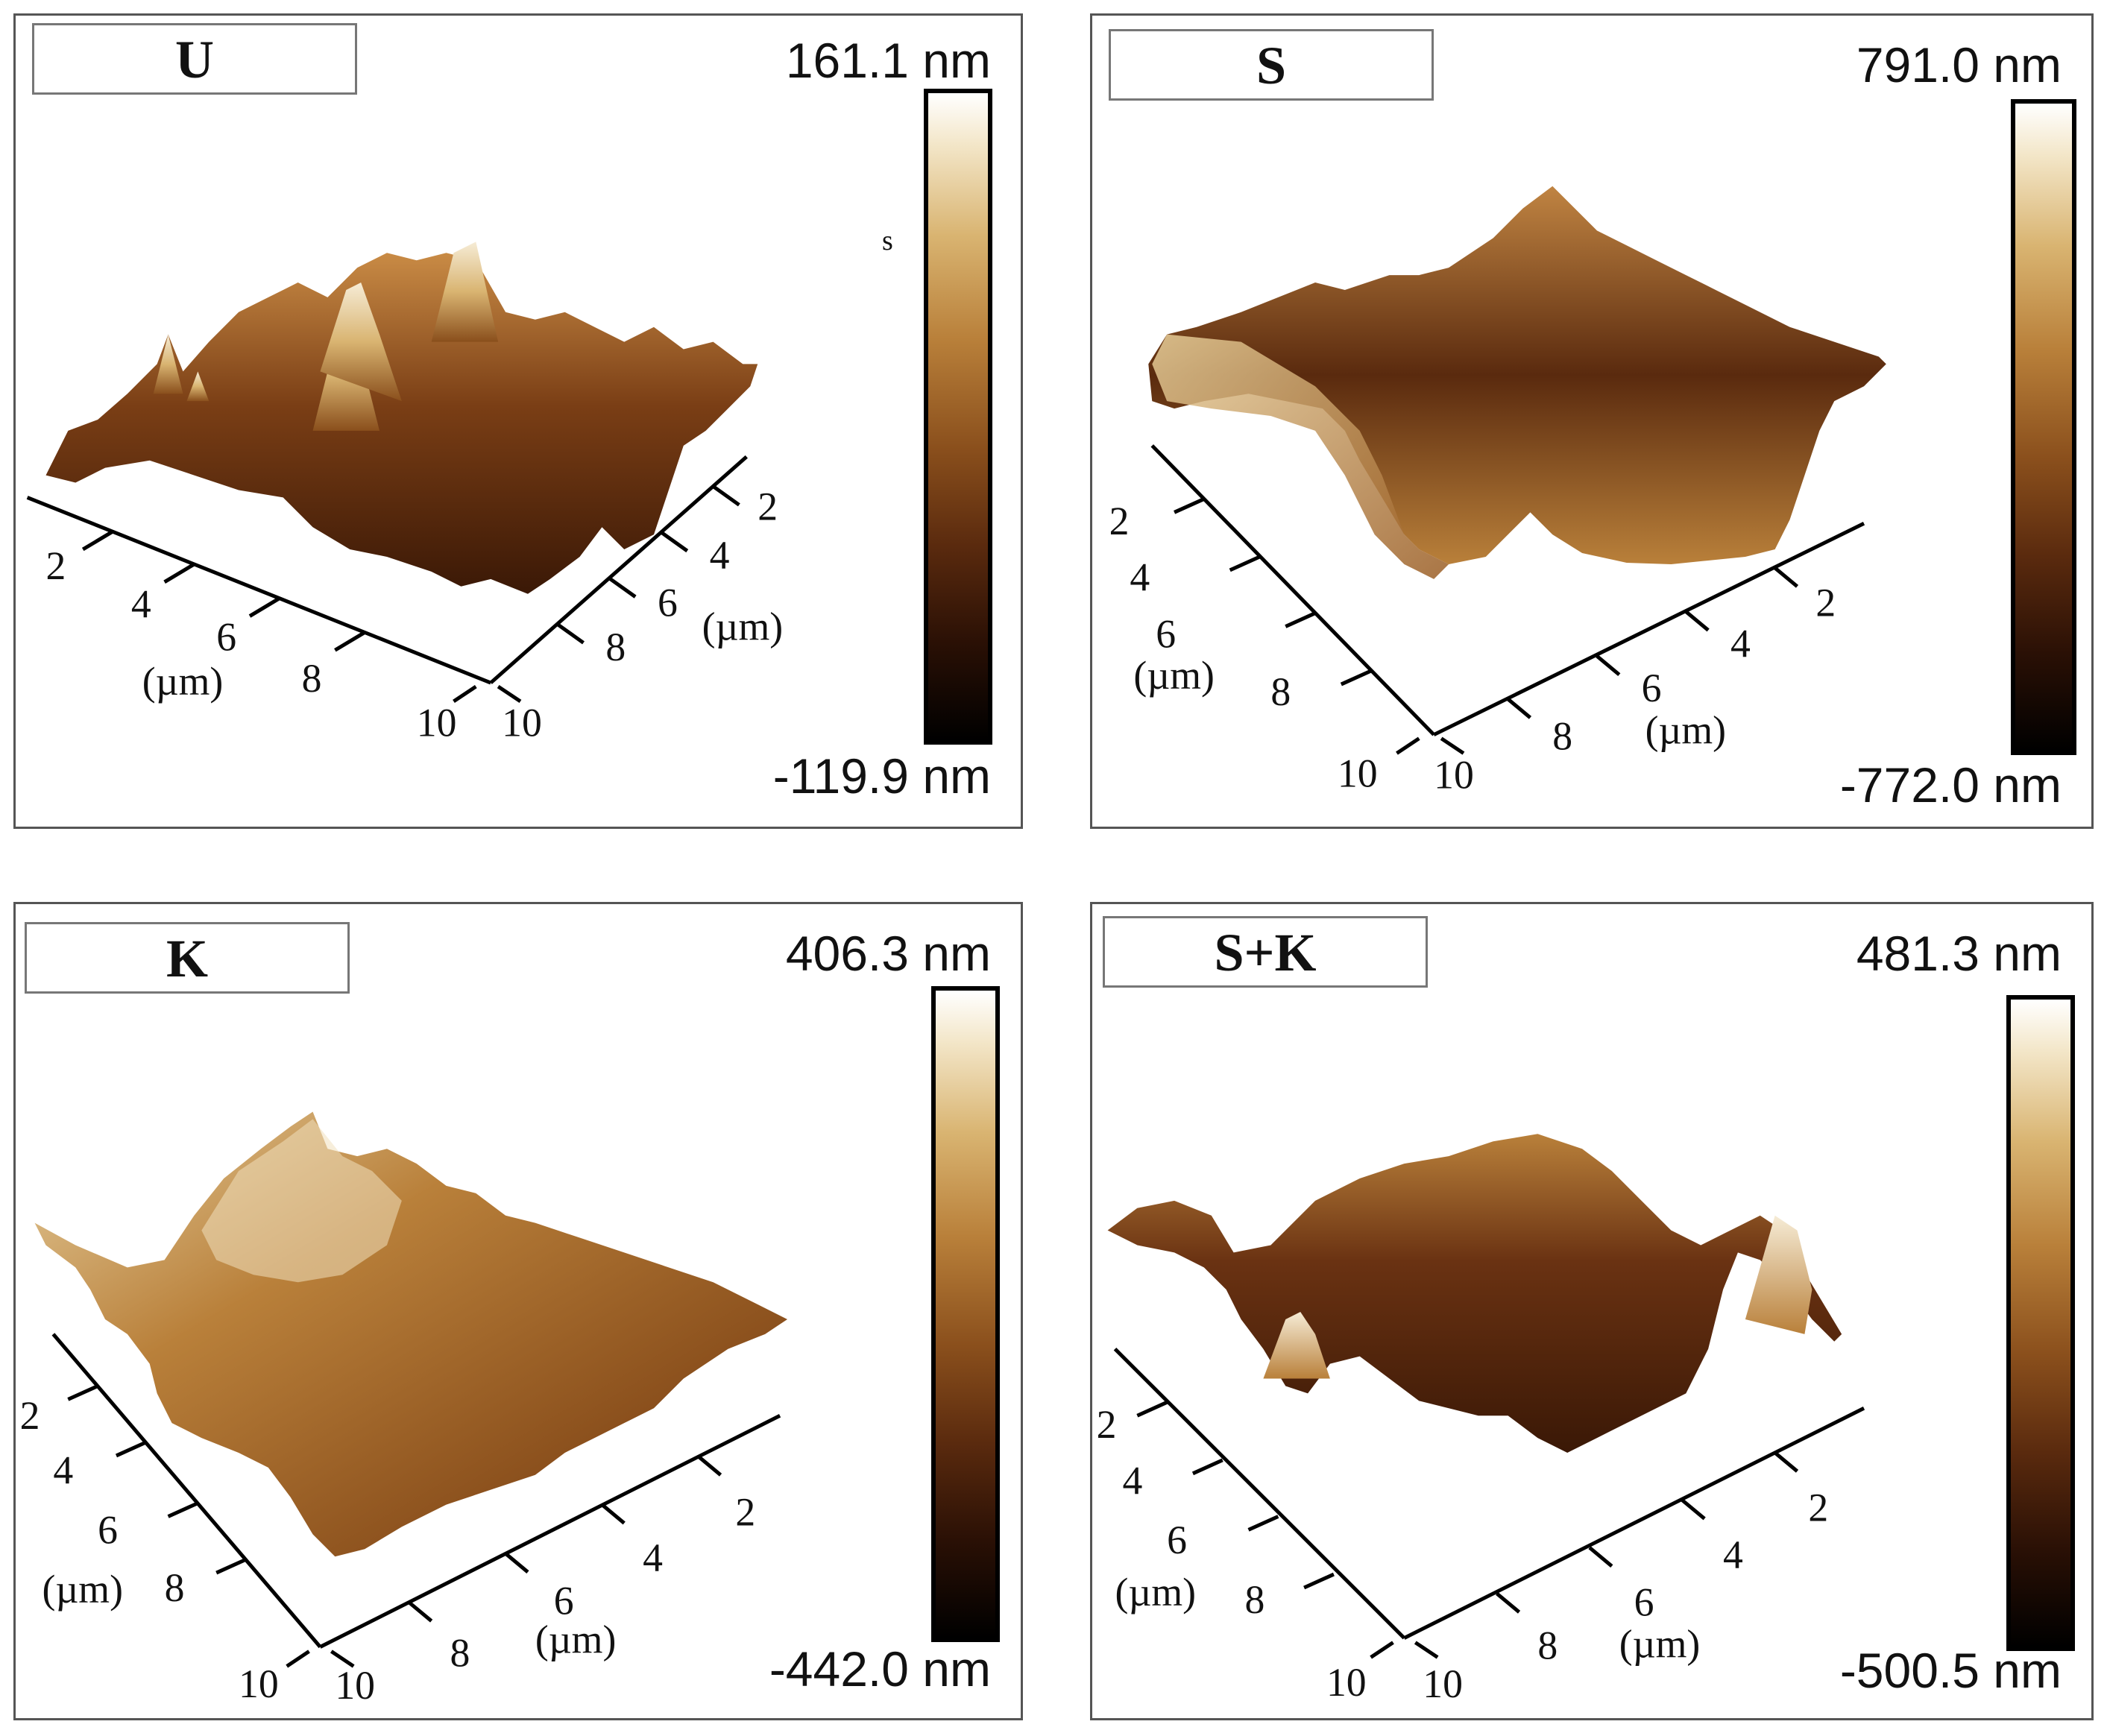  What do you see at coordinates (1950, 785) in the screenshot?
I see `colorbar-min-s: -772.0 nm` at bounding box center [1950, 785].